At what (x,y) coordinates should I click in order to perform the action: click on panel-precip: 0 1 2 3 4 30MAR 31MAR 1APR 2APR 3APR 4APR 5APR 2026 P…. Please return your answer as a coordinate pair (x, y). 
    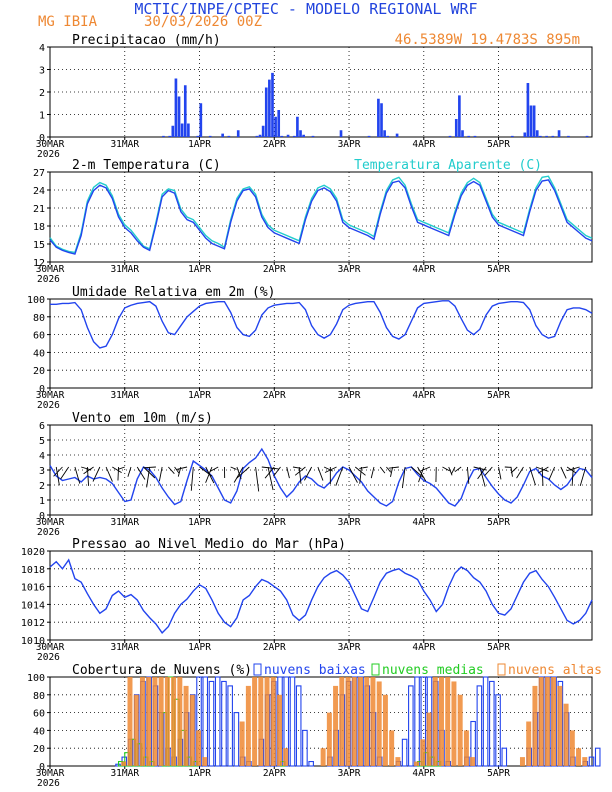
    Looking at the image, I should click on (314, 96).